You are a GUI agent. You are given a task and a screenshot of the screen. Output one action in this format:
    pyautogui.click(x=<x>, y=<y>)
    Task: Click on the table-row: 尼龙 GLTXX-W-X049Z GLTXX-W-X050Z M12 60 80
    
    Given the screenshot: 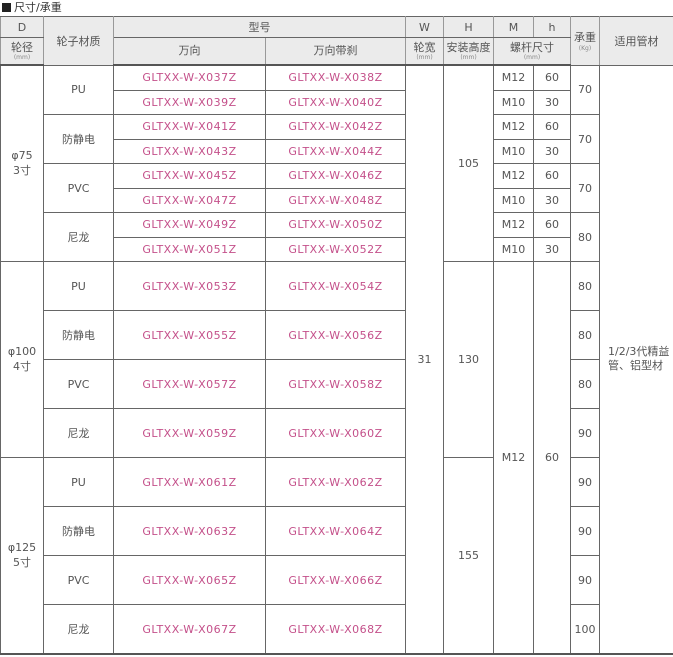 What is the action you would take?
    pyautogui.click(x=337, y=237)
    